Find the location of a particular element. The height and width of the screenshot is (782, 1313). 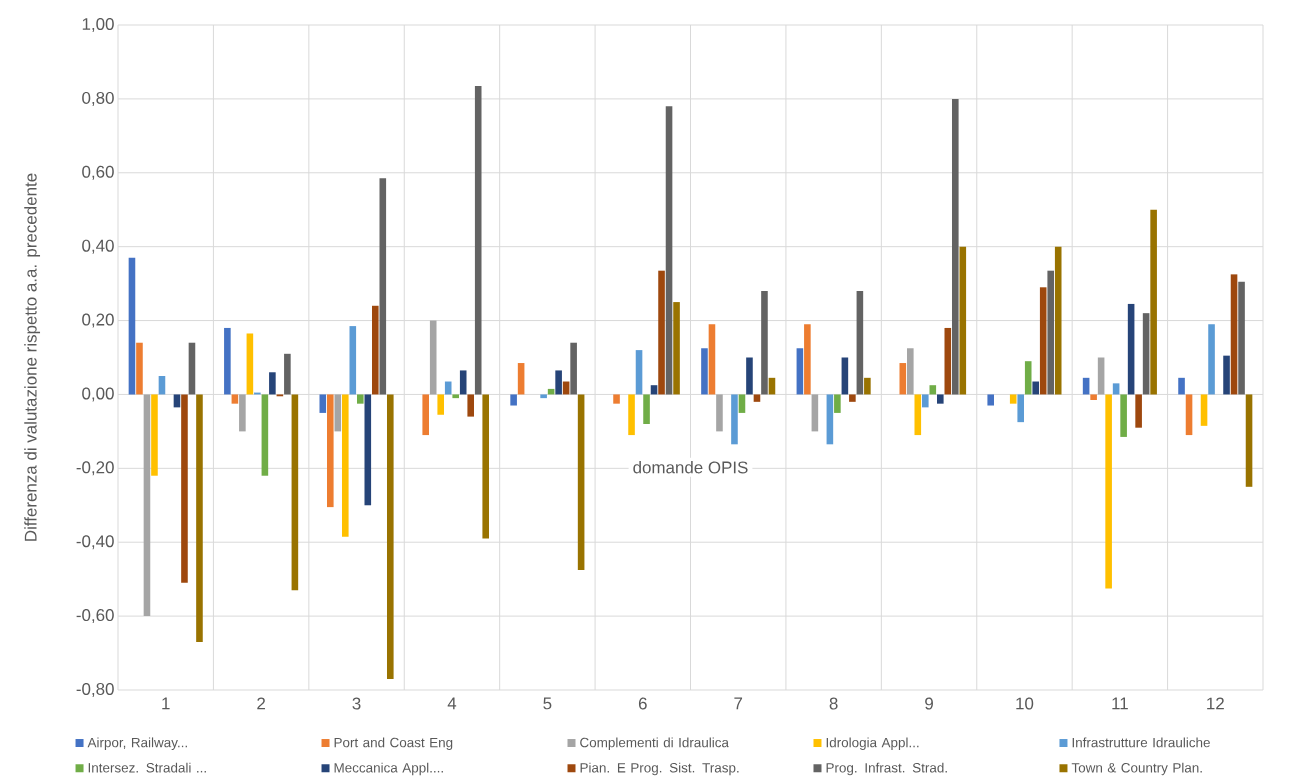

y-tick-label: -0,20 is located at coordinates (95, 468).